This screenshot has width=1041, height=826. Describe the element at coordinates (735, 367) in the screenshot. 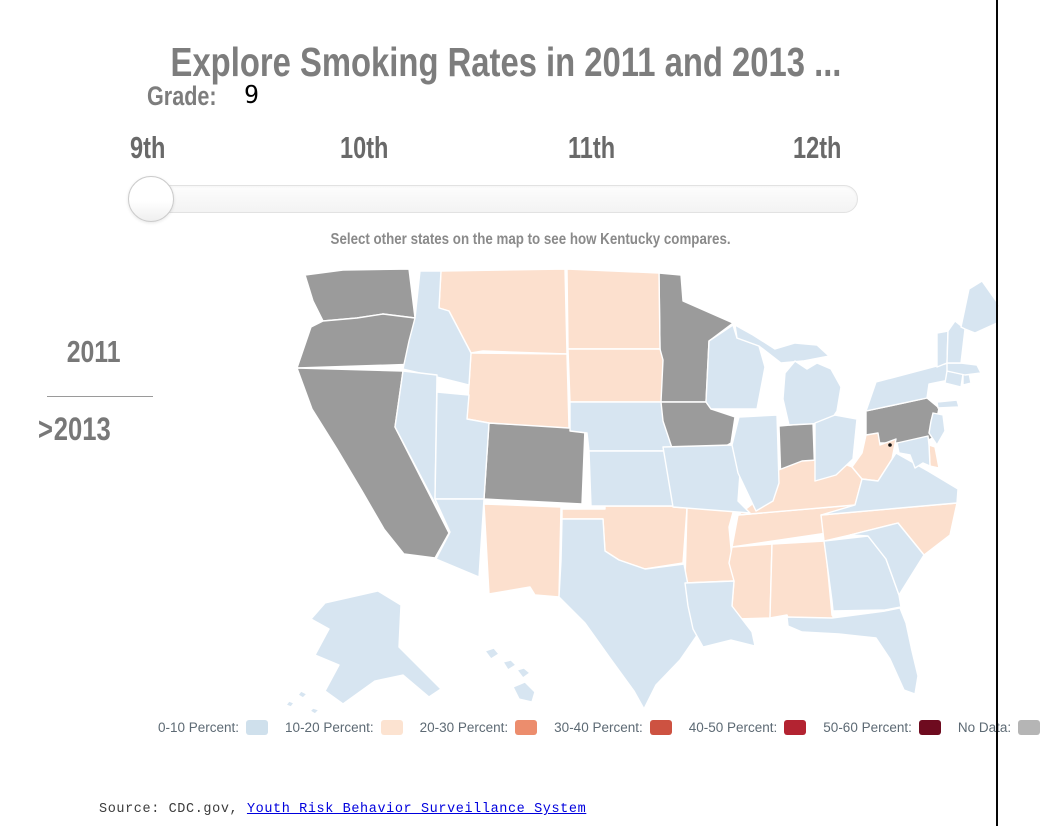

I see `state-wi` at that location.